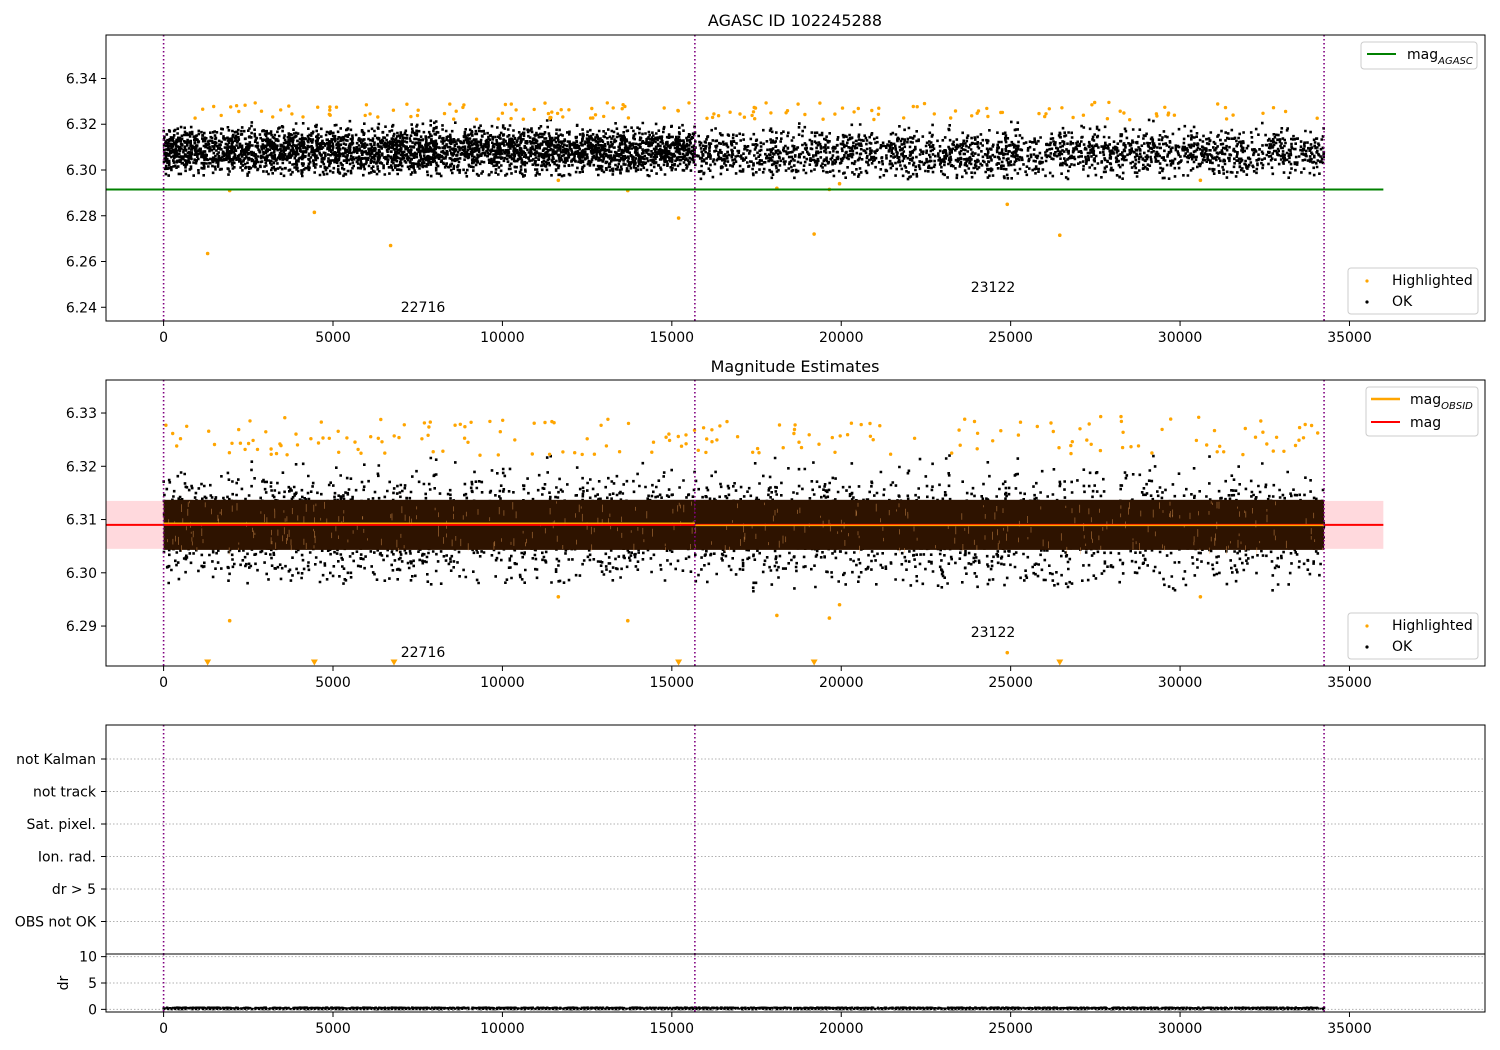 The width and height of the screenshot is (1500, 1050). I want to click on x-tick-label: 15000, so click(672, 683).